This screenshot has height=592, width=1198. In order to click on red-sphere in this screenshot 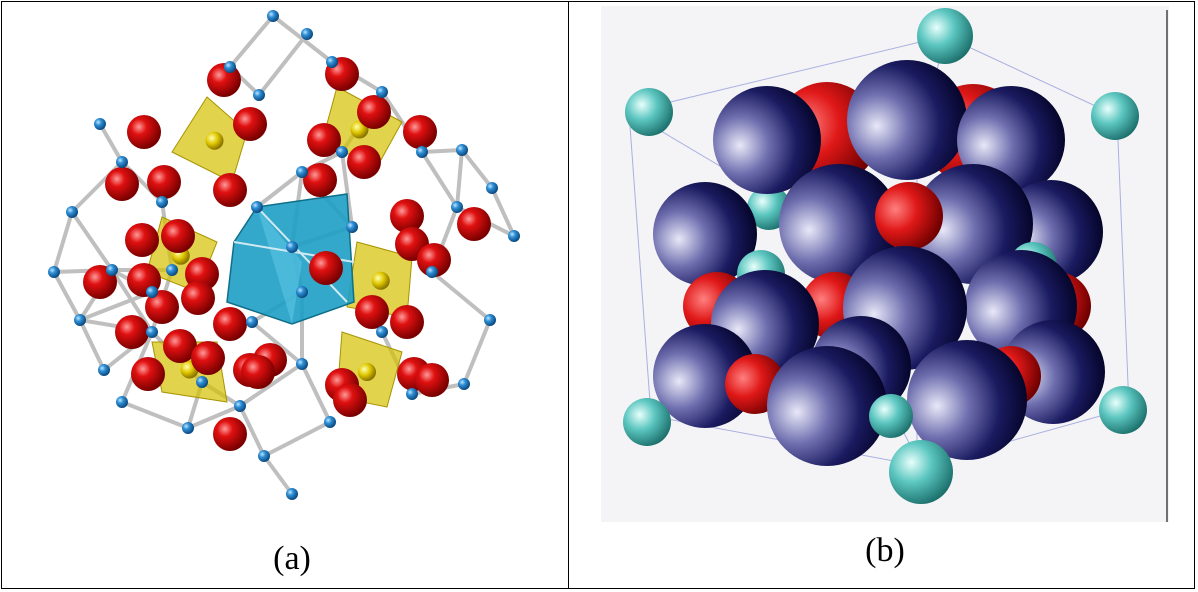, I will do `click(909, 216)`.